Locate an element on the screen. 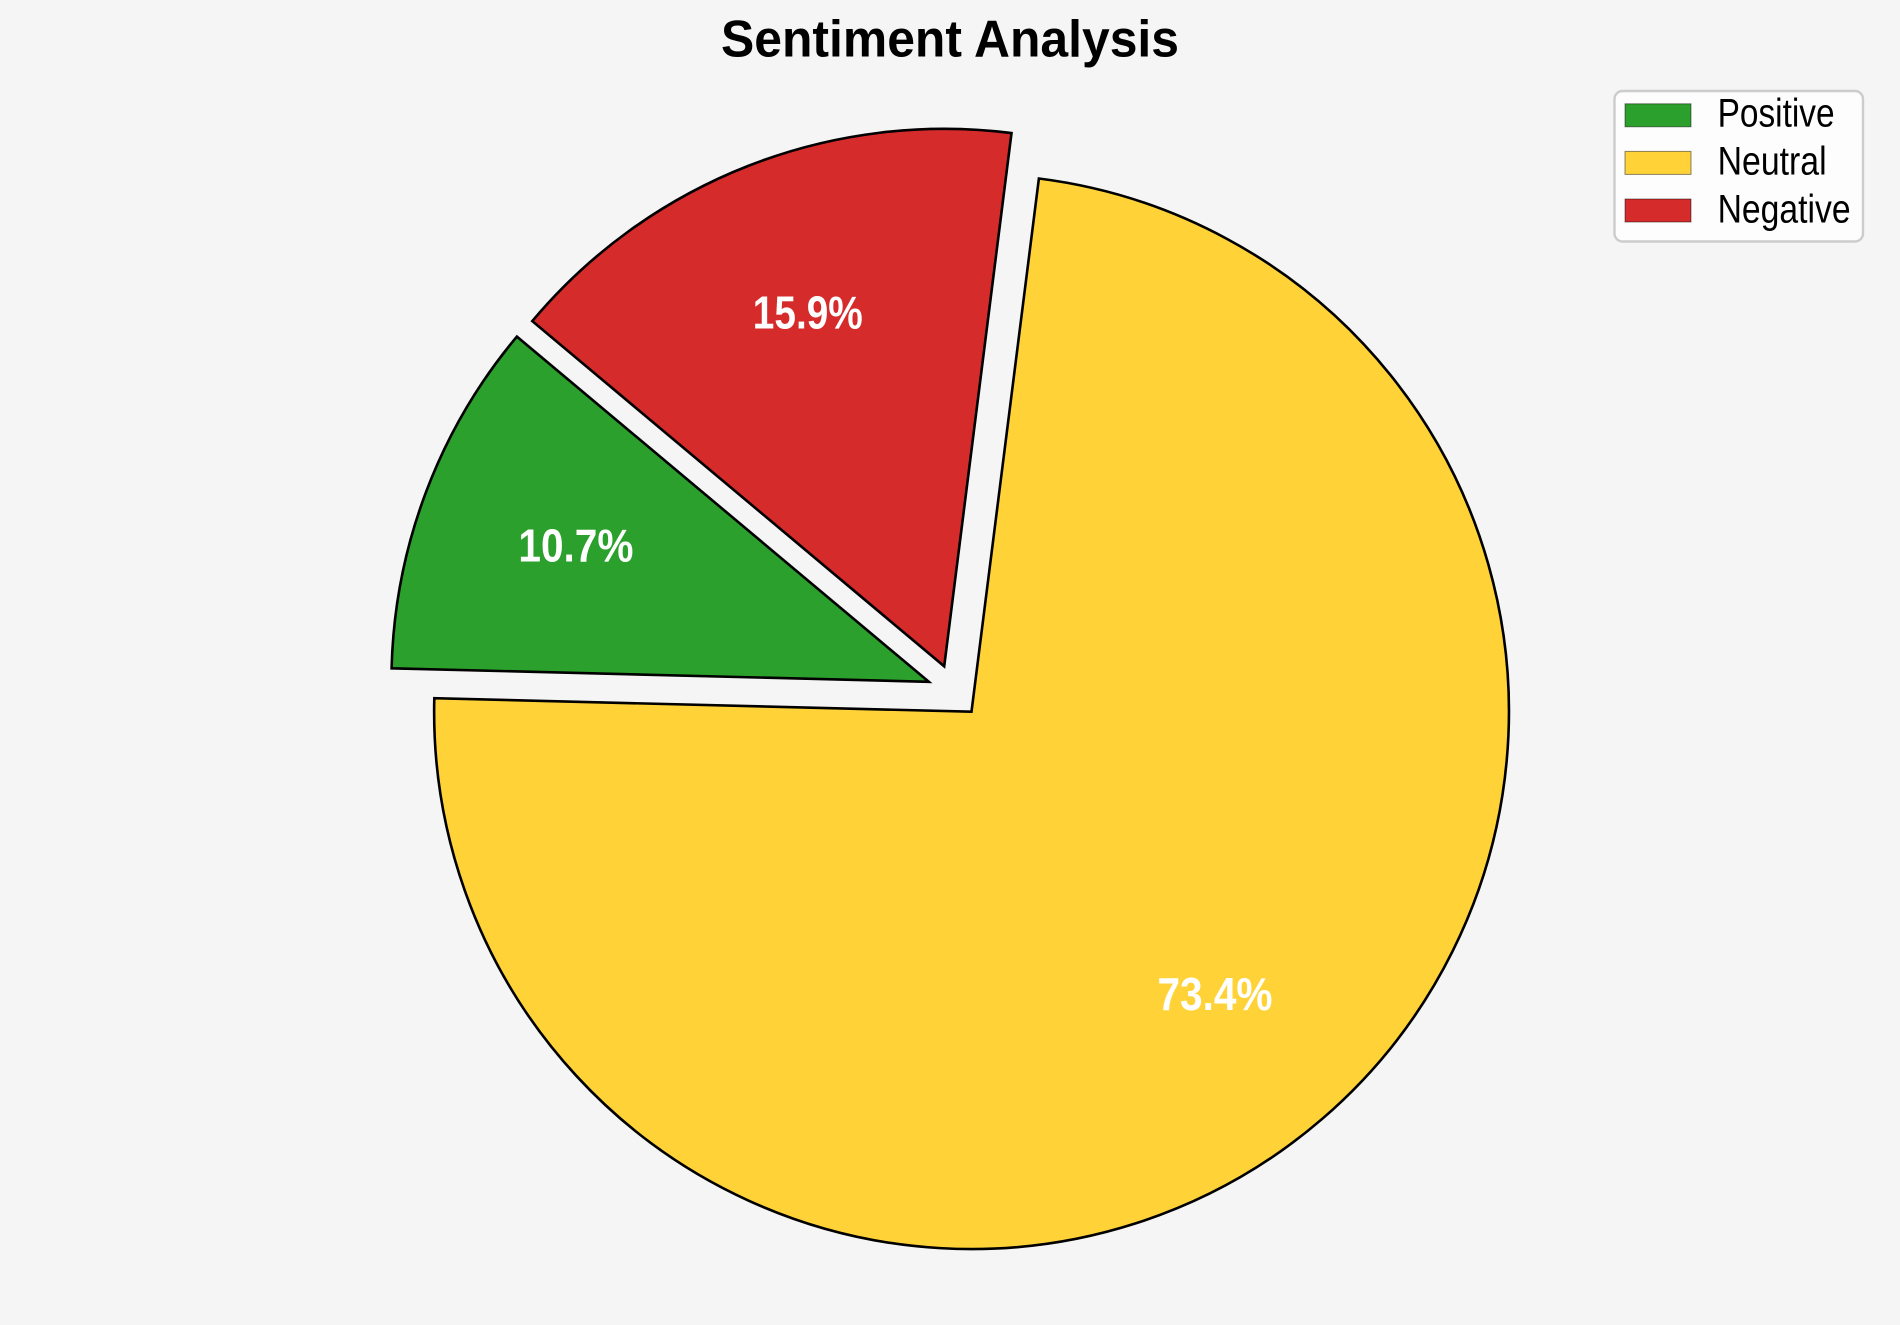 This screenshot has width=1900, height=1325. svg-text: Positive is located at coordinates (1776, 114).